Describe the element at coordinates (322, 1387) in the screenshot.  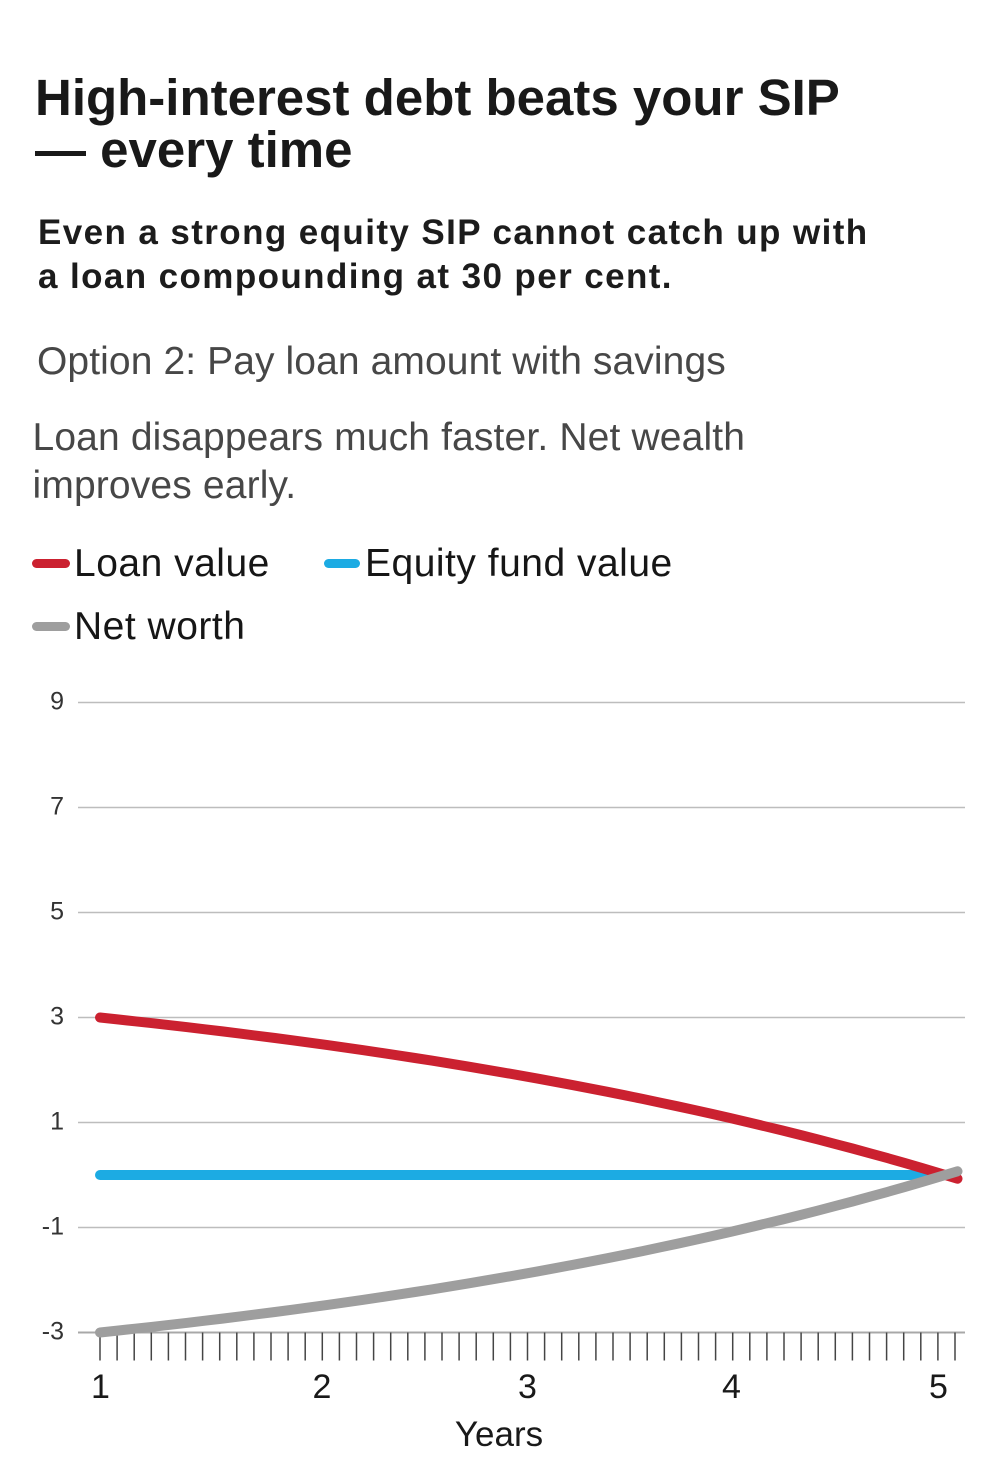
I see `svg-text: 2` at that location.